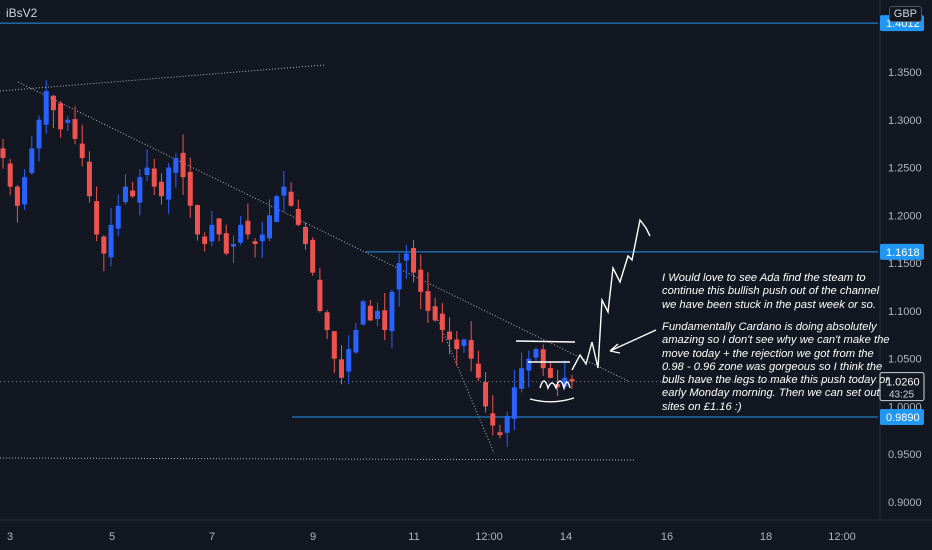 Image resolution: width=932 pixels, height=550 pixels. Describe the element at coordinates (905, 216) in the screenshot. I see `y-tick-label: 1.2000` at that location.